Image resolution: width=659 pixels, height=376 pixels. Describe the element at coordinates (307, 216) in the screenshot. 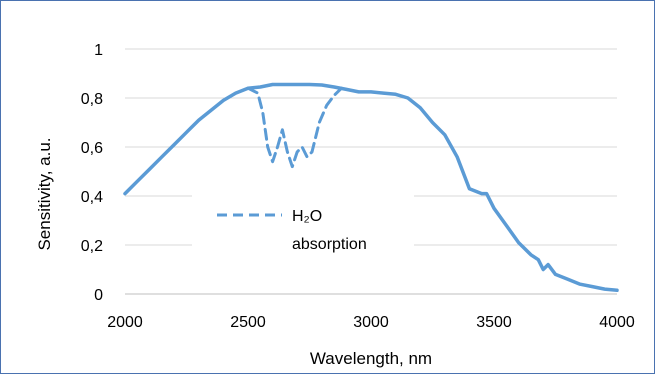

I see `legend-label-line1: H₂O` at that location.